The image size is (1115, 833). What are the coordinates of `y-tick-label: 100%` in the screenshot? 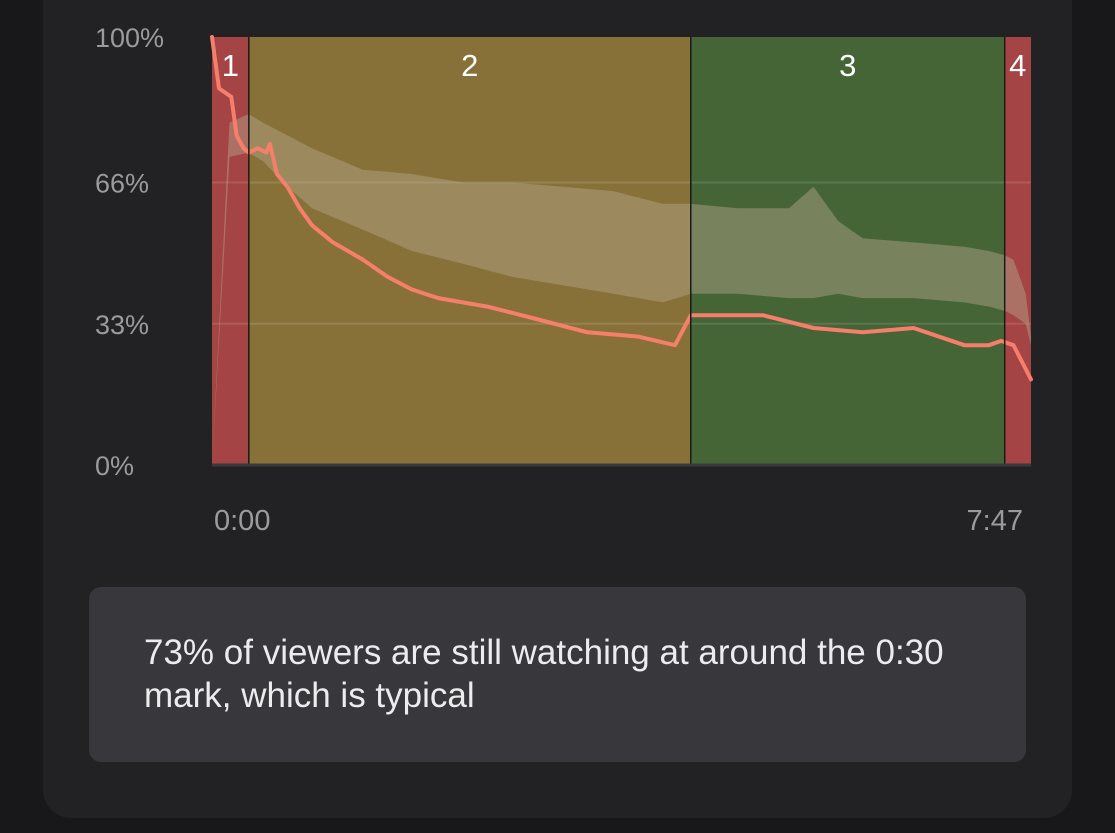 It's located at (129, 38).